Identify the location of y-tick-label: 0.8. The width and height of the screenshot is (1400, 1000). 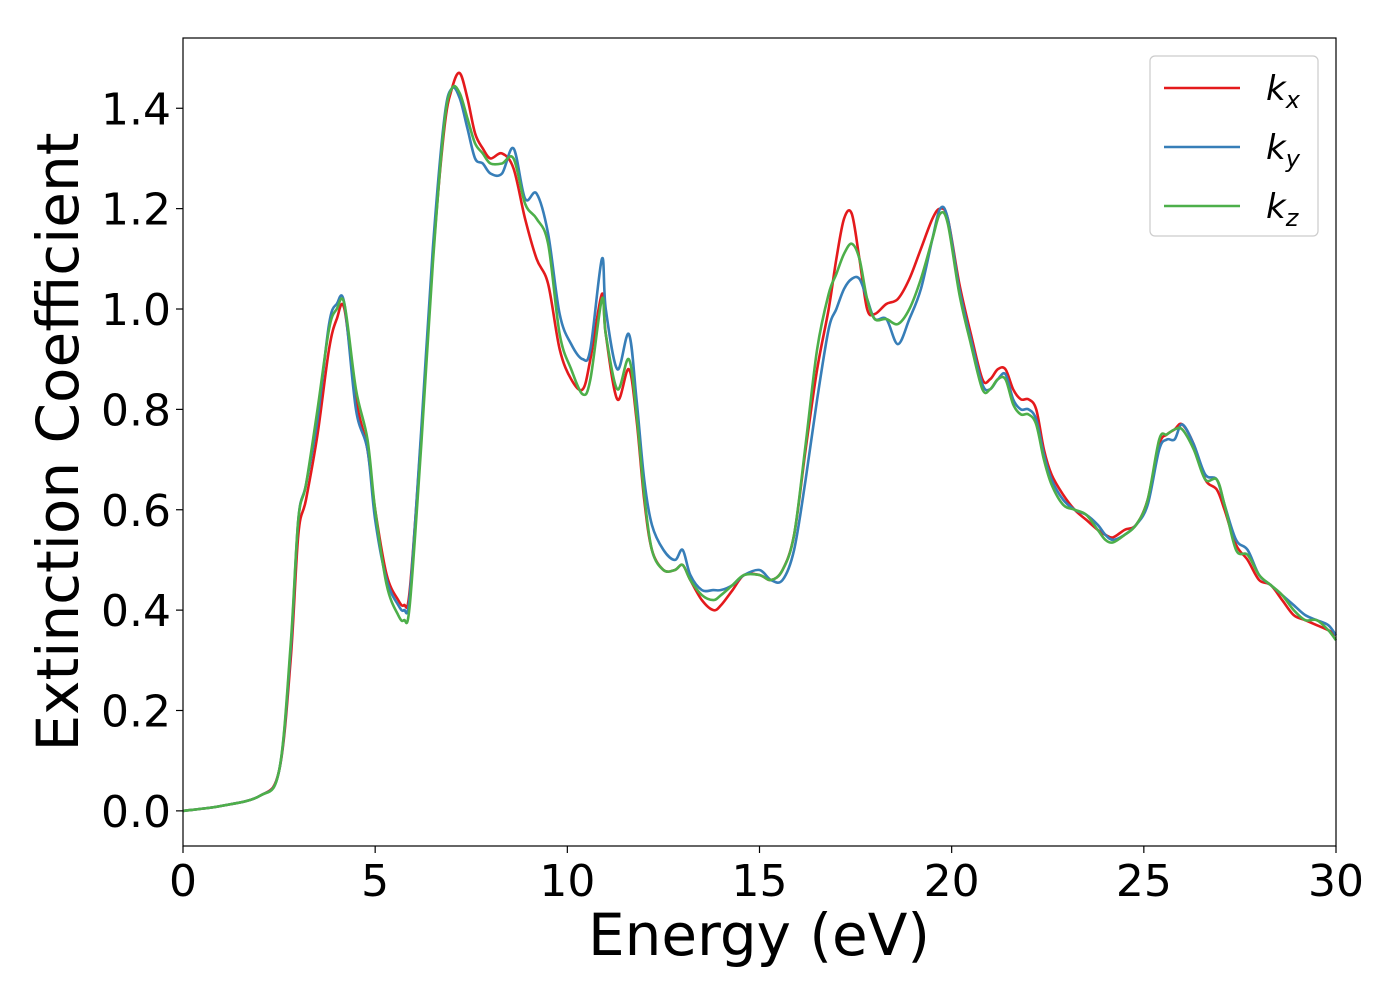
(136, 410).